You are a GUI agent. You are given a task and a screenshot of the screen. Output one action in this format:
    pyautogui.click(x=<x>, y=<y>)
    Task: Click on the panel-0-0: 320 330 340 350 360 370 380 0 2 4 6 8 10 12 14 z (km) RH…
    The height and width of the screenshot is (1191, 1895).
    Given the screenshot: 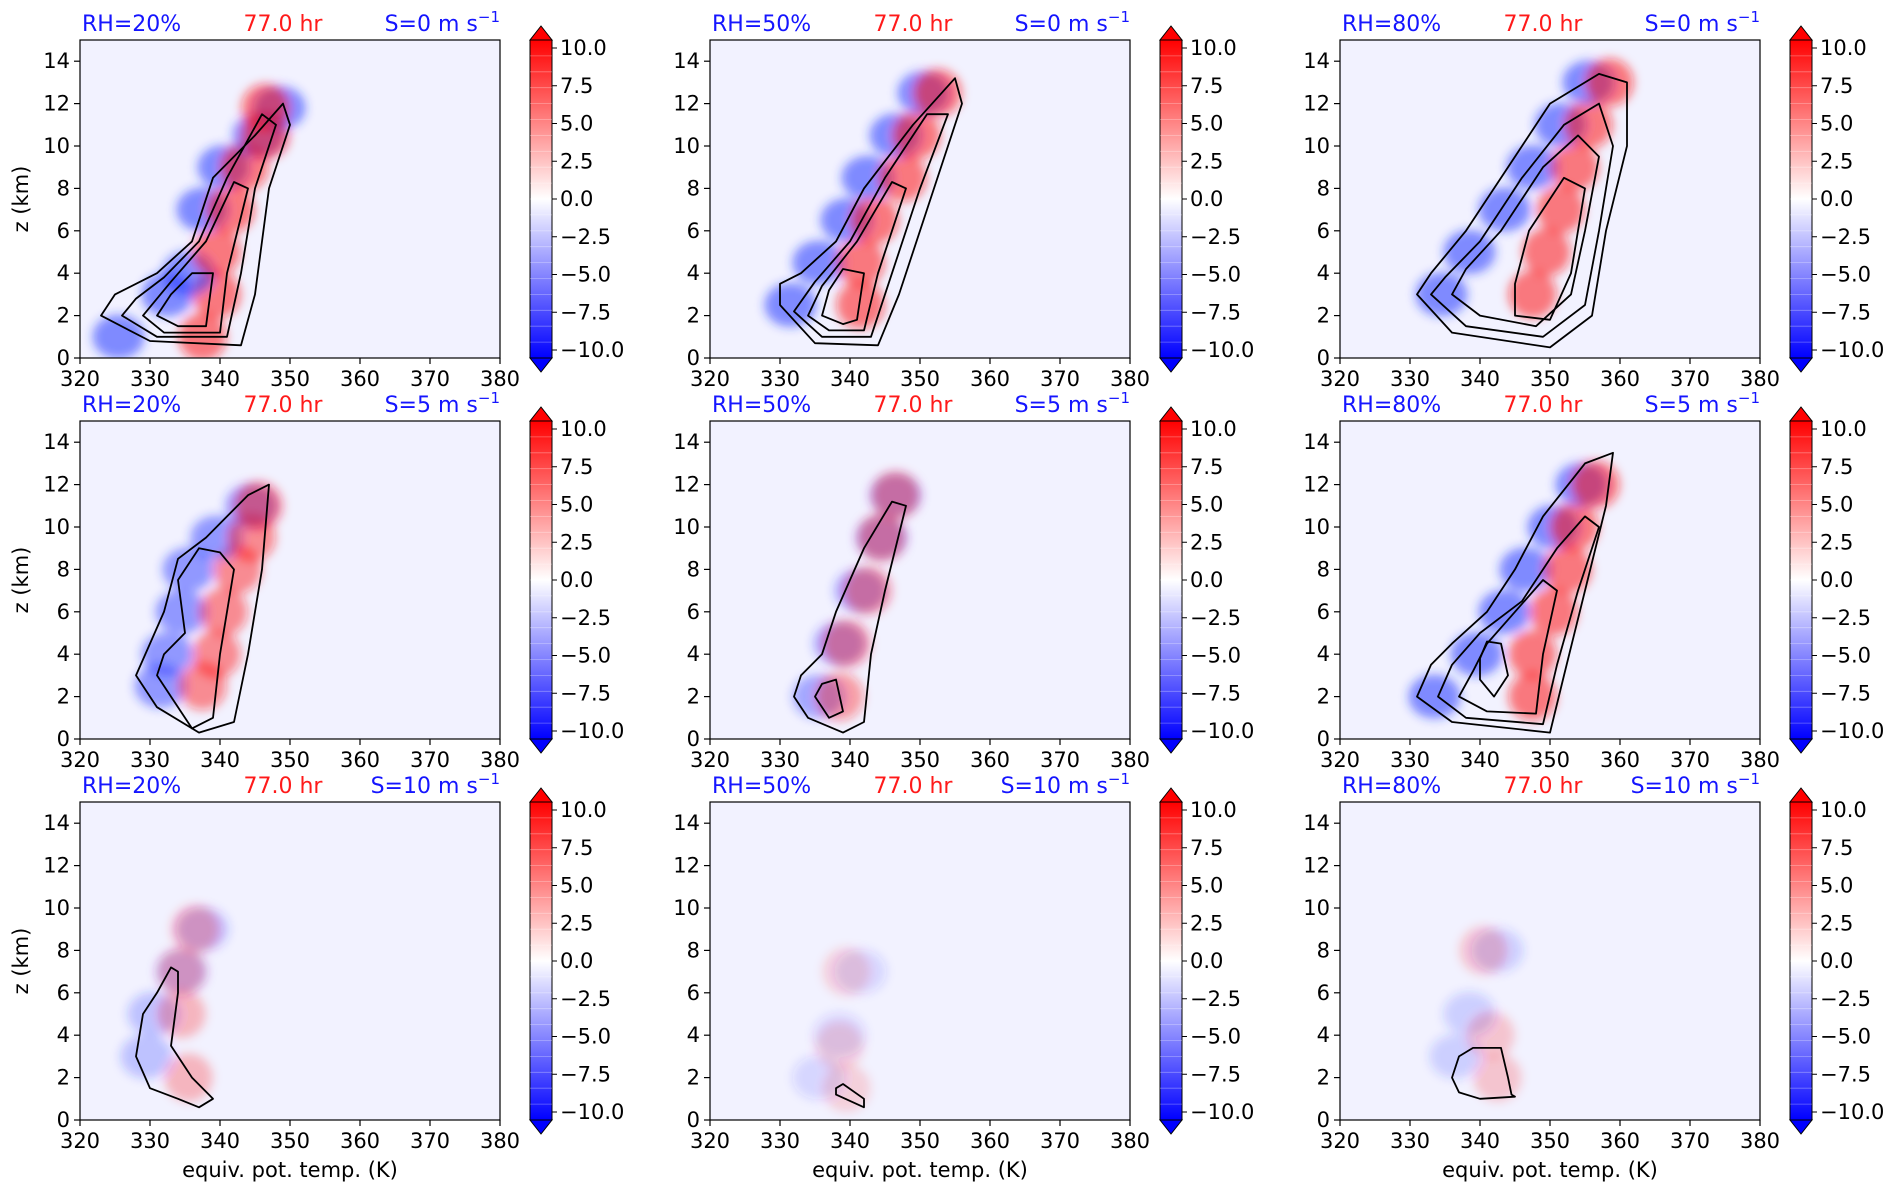 What is the action you would take?
    pyautogui.click(x=316, y=199)
    